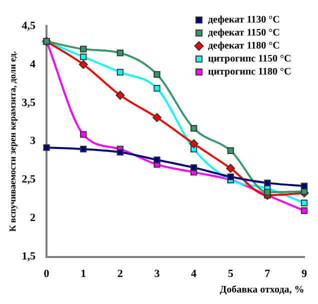 Image resolution: width=318 pixels, height=304 pixels. Describe the element at coordinates (29, 256) in the screenshot. I see `y-tick-label: 1,5` at that location.